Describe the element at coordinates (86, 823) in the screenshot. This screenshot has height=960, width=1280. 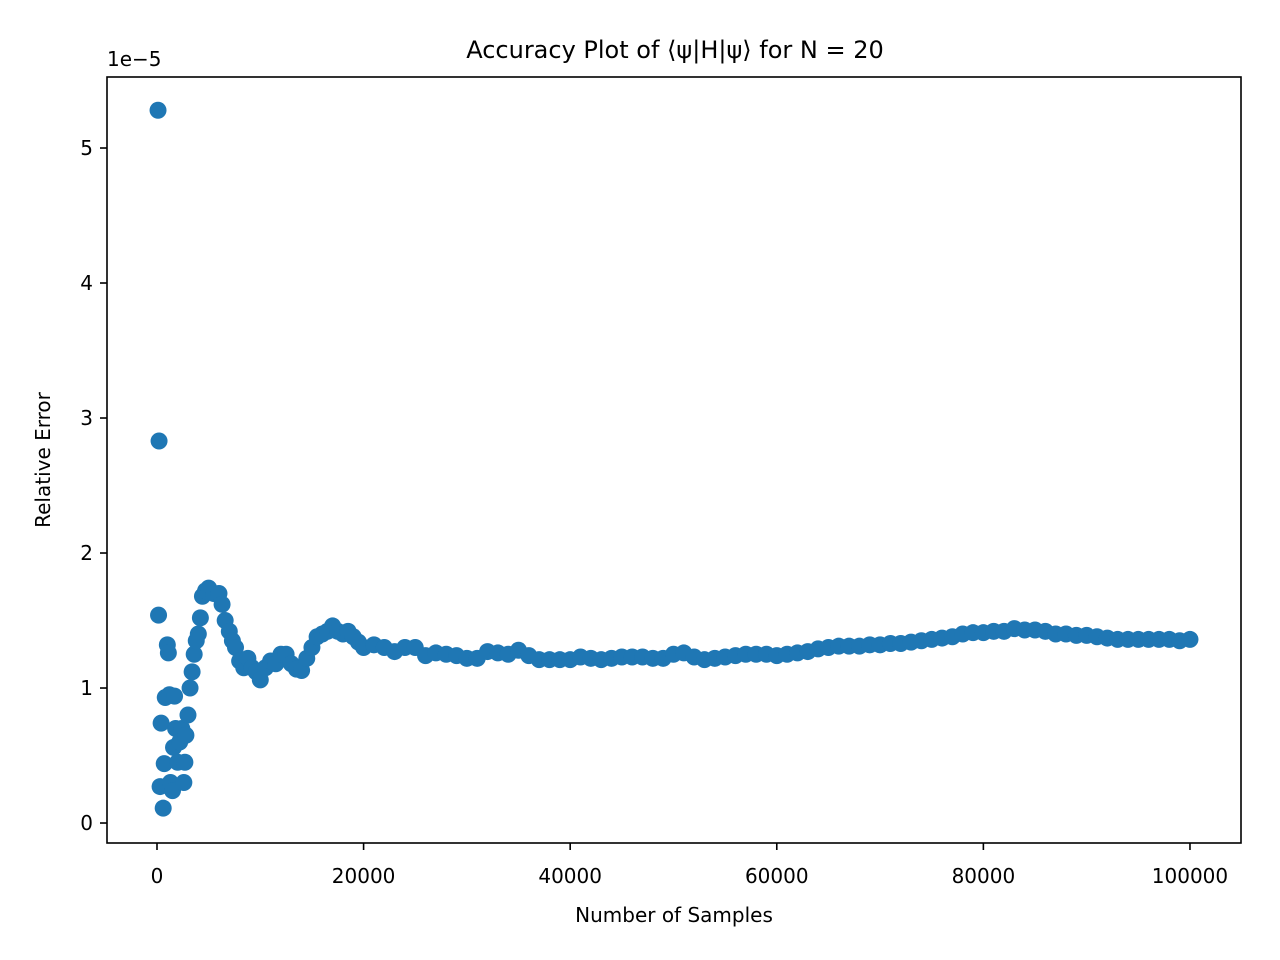
I see `y-tick-label: 0` at that location.